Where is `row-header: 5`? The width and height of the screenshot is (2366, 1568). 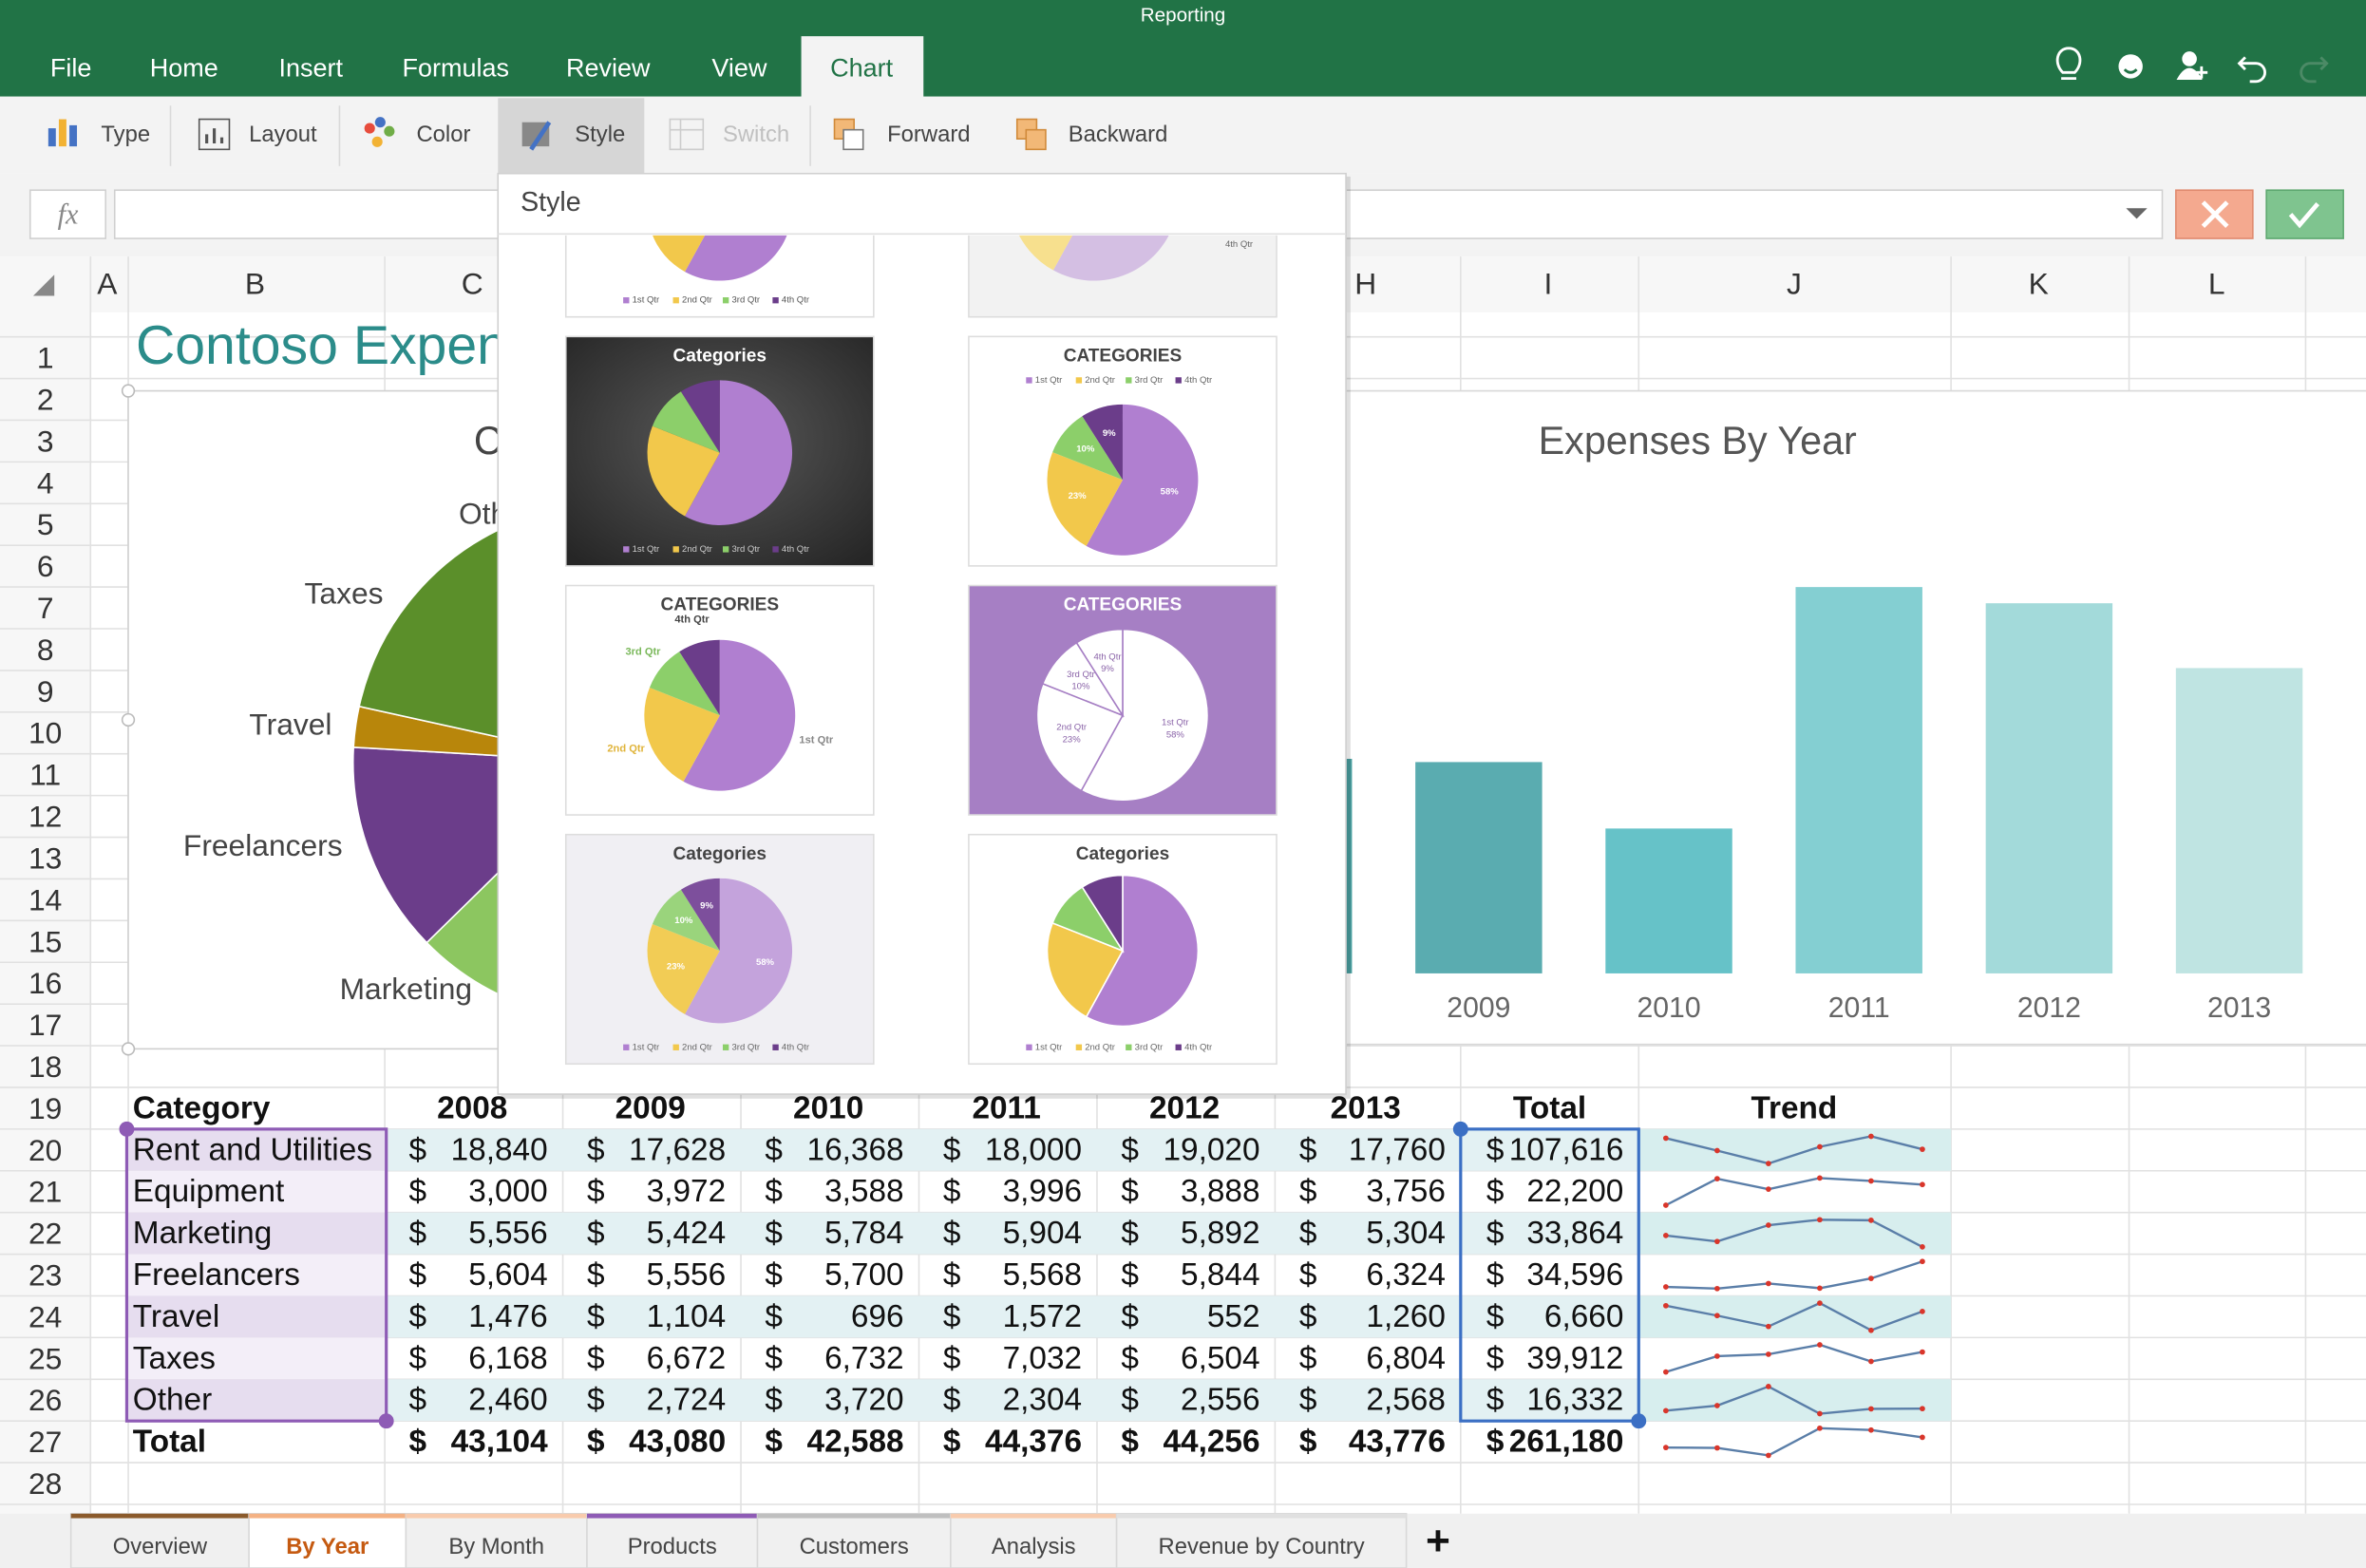 row-header: 5 is located at coordinates (45, 524).